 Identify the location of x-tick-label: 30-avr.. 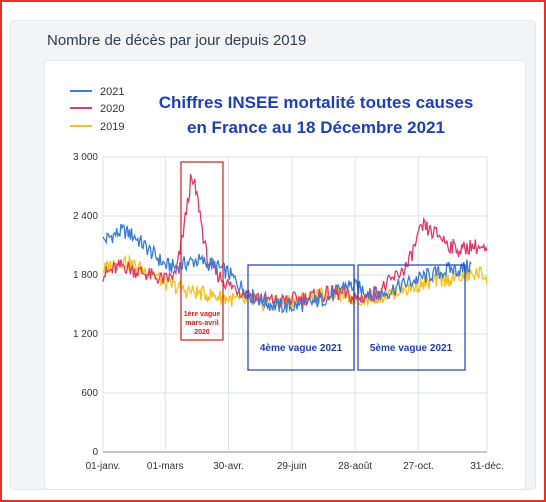
(228, 466).